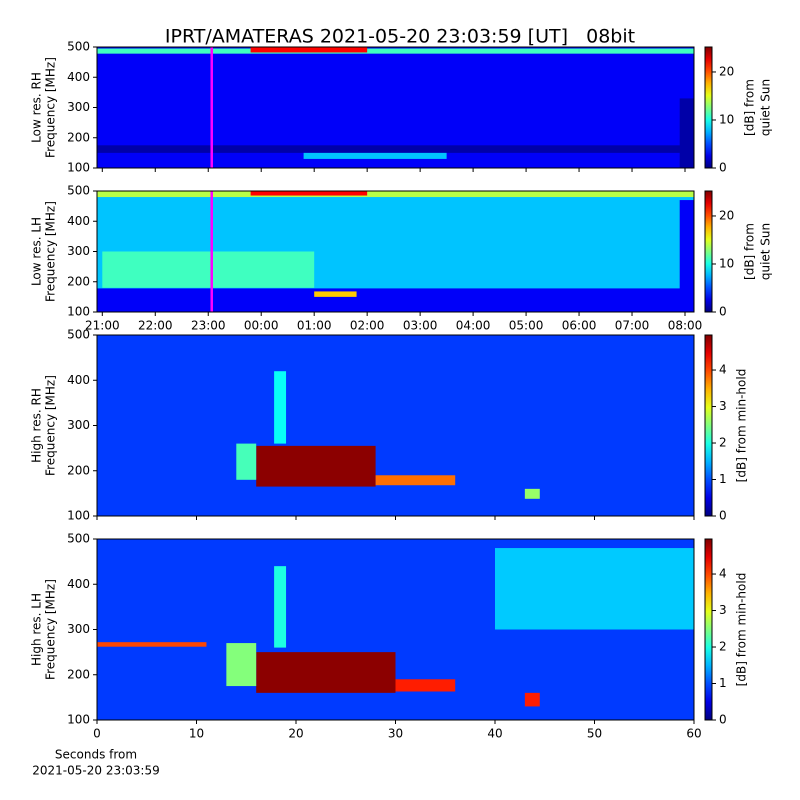 This screenshot has height=800, width=800. What do you see at coordinates (196, 734) in the screenshot?
I see `x-tick-label: 10` at bounding box center [196, 734].